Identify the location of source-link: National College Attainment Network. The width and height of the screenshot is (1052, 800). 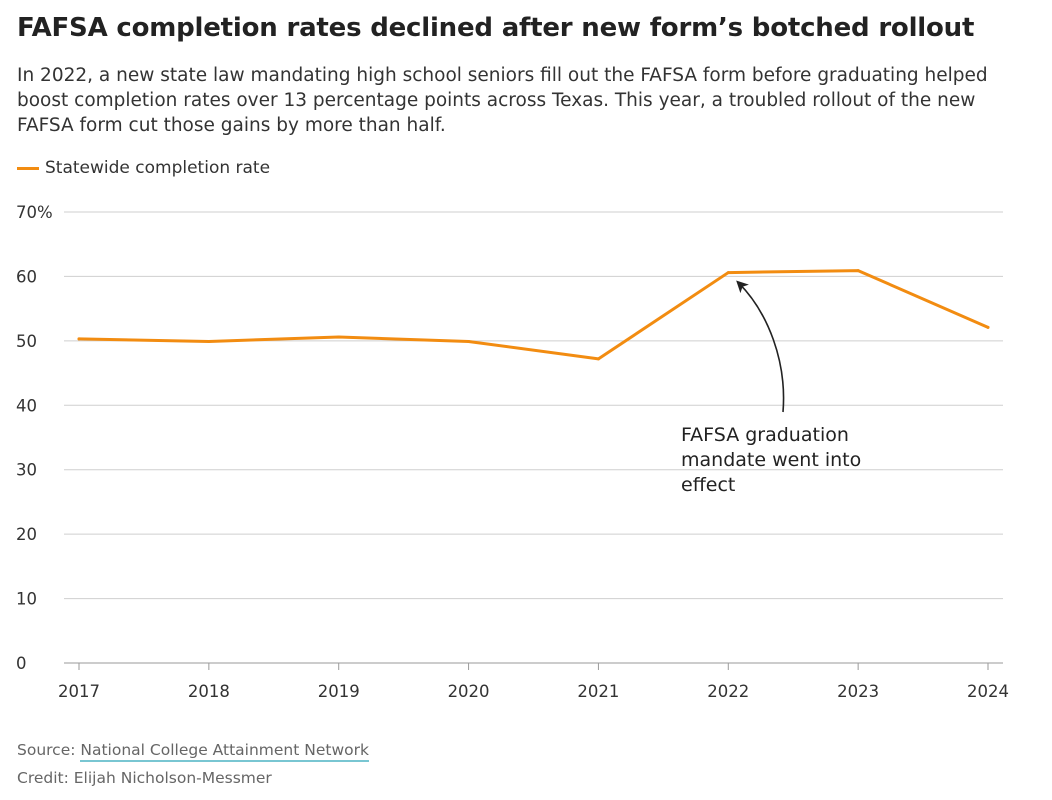
(224, 751).